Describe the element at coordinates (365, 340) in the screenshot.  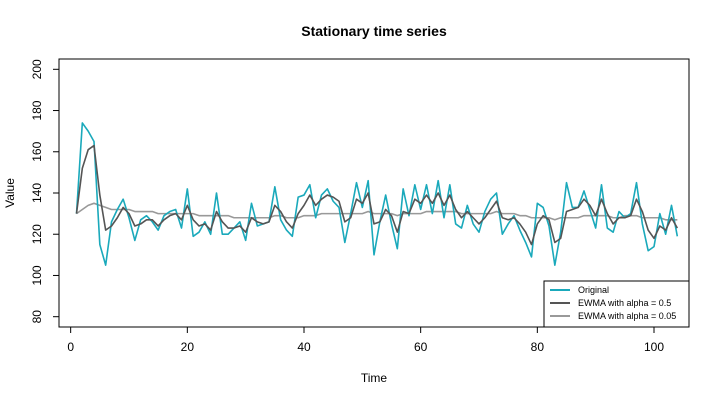
I see `x-axis: 0 20 40 60 80 100` at that location.